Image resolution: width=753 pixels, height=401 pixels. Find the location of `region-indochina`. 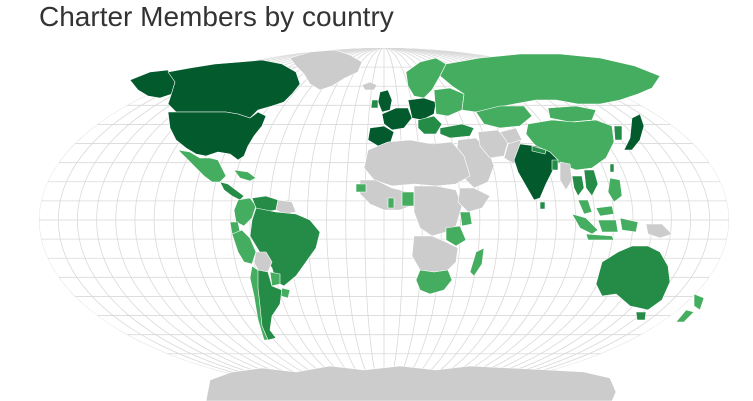

region-indochina is located at coordinates (591, 183).